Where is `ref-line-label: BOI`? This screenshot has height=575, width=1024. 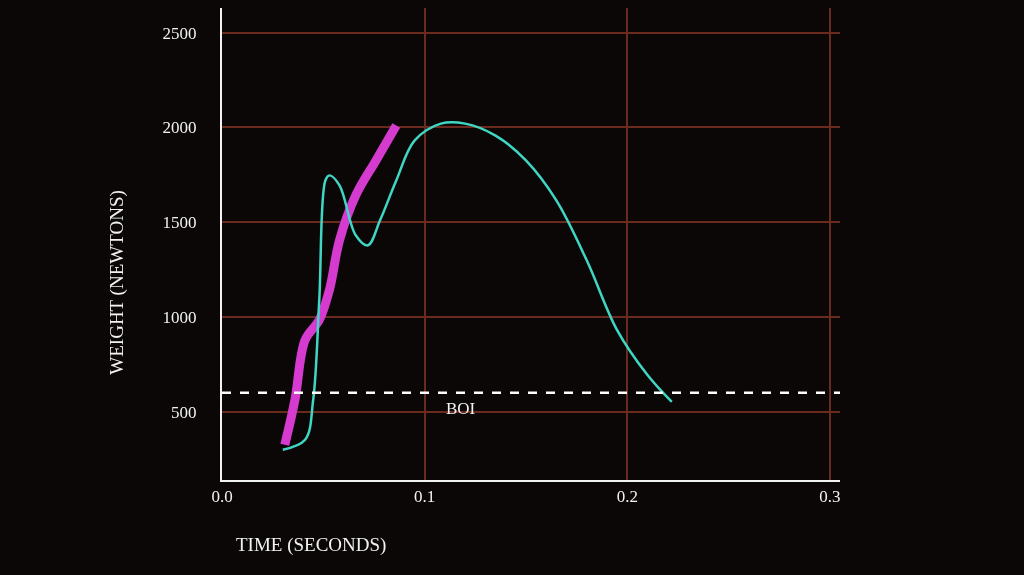
ref-line-label: BOI is located at coordinates (461, 408).